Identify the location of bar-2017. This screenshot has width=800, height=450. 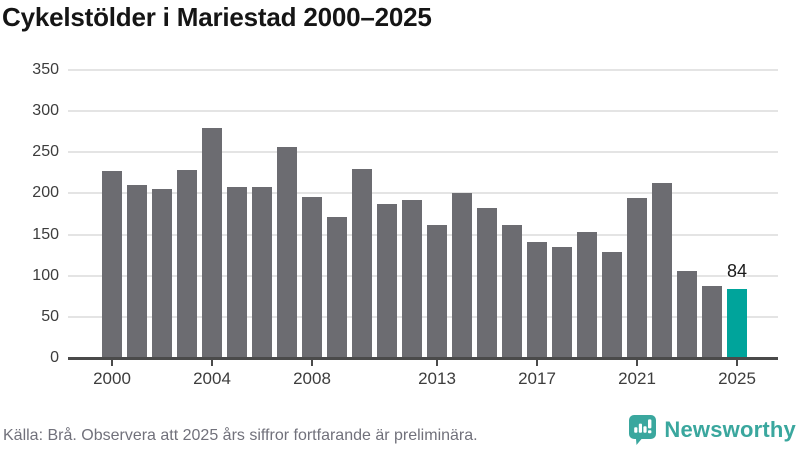
(537, 299).